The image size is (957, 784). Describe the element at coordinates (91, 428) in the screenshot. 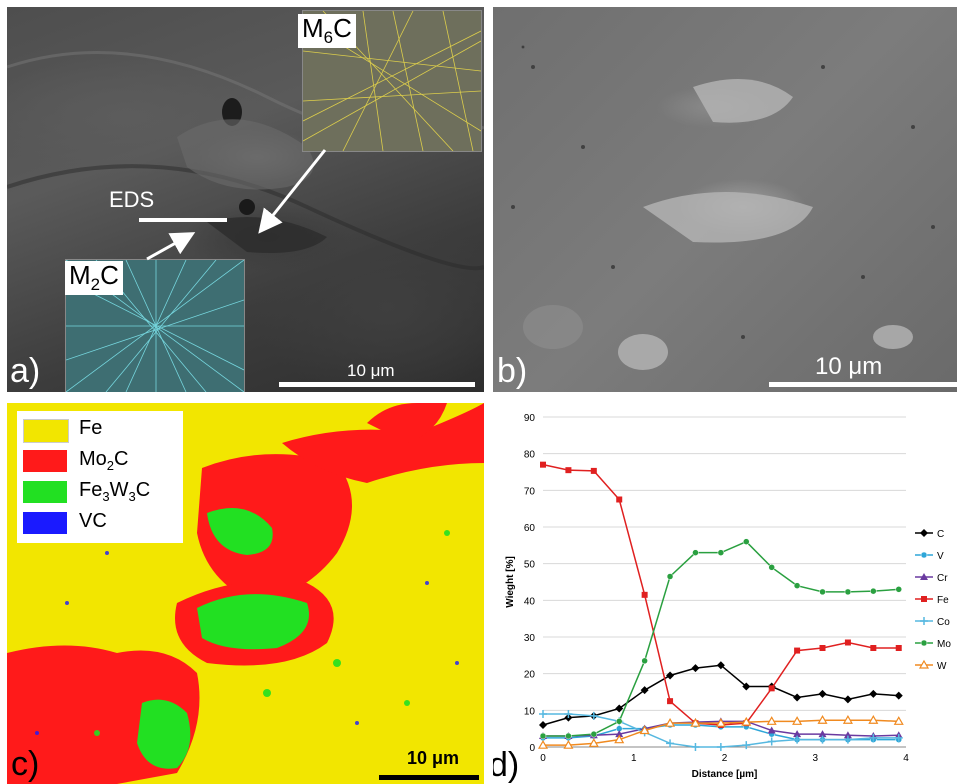

I see `legend-label: Fe` at that location.